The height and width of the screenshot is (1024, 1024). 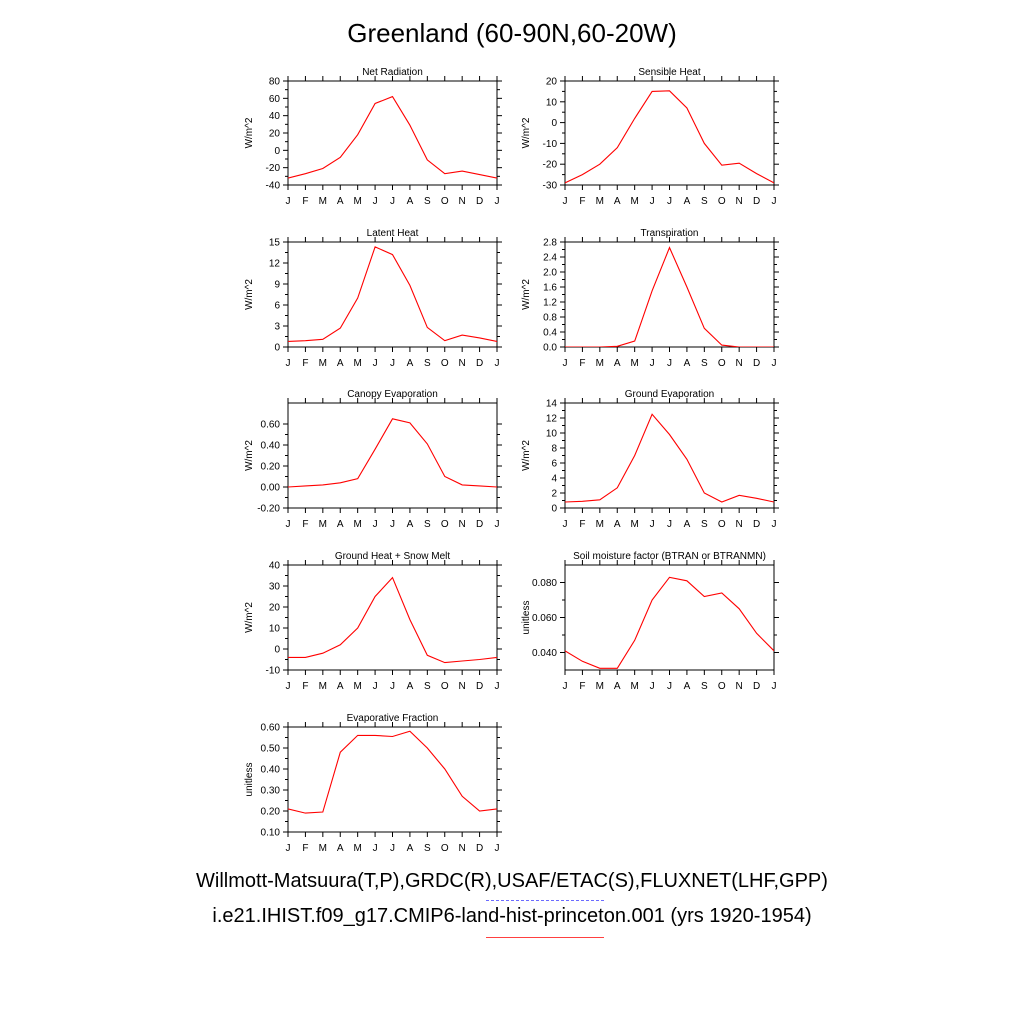 I want to click on figure-title: Greenland (60-90N,60-20W), so click(x=512, y=33).